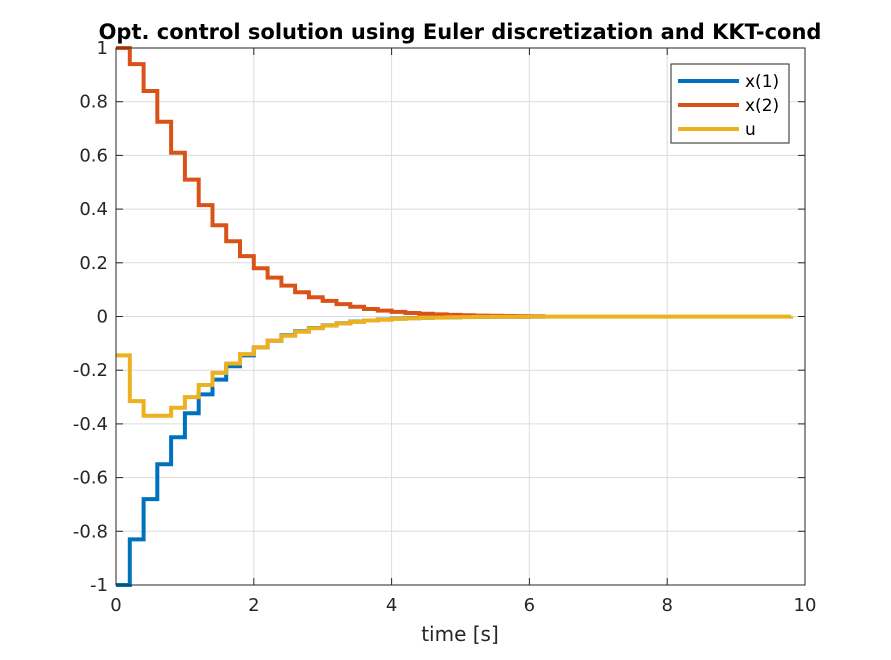 The width and height of the screenshot is (891, 660). Describe the element at coordinates (529, 605) in the screenshot. I see `x-tick-label: 6` at that location.